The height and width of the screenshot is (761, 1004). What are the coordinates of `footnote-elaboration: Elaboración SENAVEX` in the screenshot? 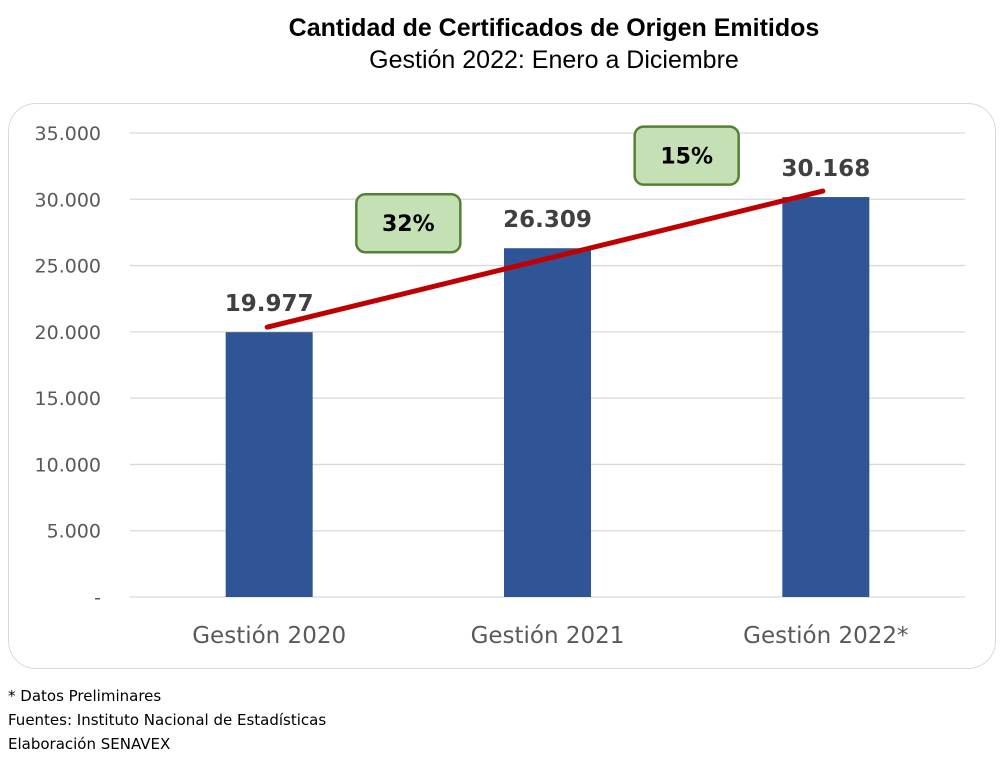 It's located at (89, 744).